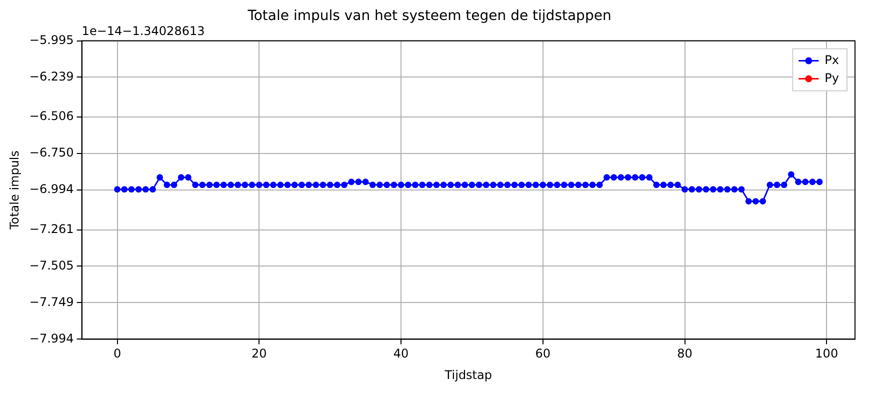 The height and width of the screenshot is (393, 875). Describe the element at coordinates (259, 353) in the screenshot. I see `x-tick-label: 20` at that location.